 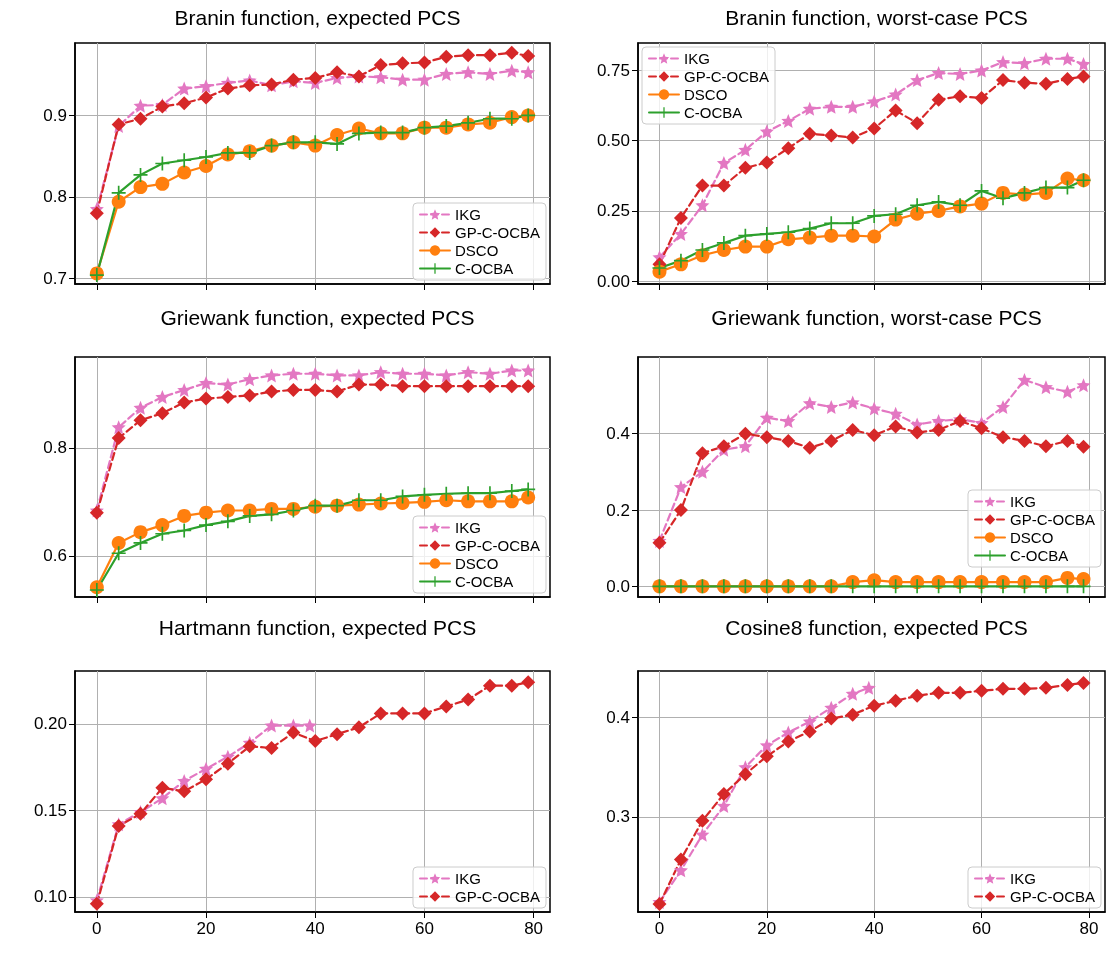 What do you see at coordinates (876, 17) in the screenshot?
I see `chart-title: Branin function, worst-case PCS` at bounding box center [876, 17].